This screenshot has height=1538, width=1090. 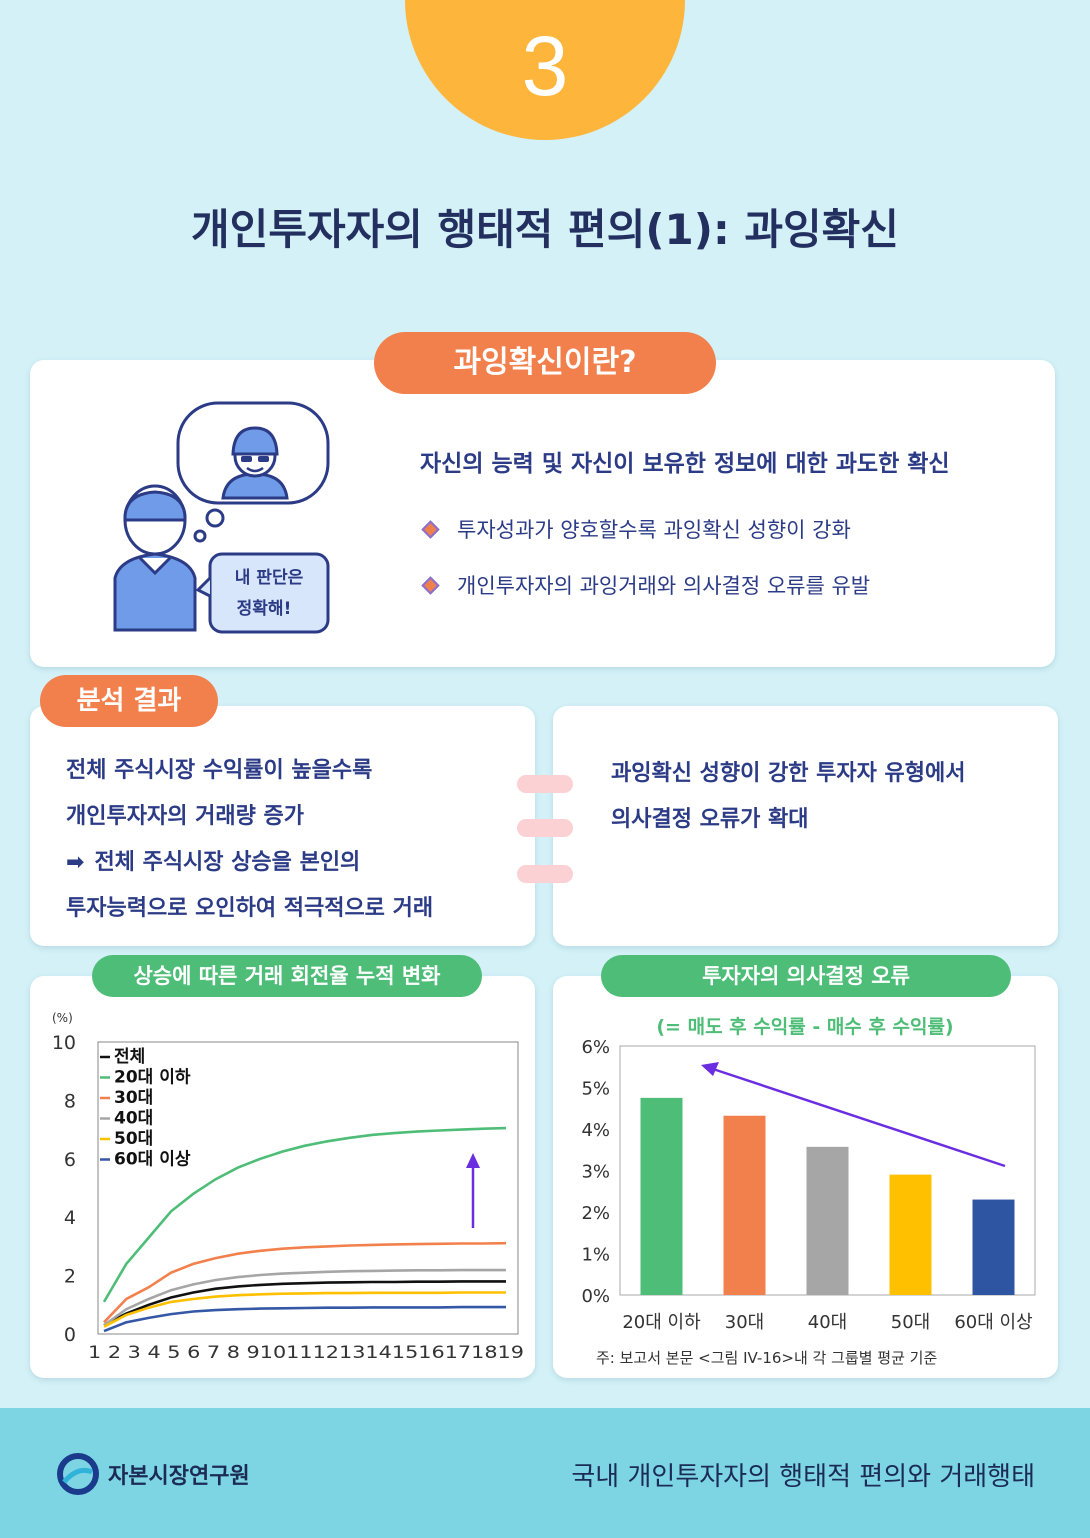 What do you see at coordinates (70, 1335) in the screenshot?
I see `y-tick-label: 0` at bounding box center [70, 1335].